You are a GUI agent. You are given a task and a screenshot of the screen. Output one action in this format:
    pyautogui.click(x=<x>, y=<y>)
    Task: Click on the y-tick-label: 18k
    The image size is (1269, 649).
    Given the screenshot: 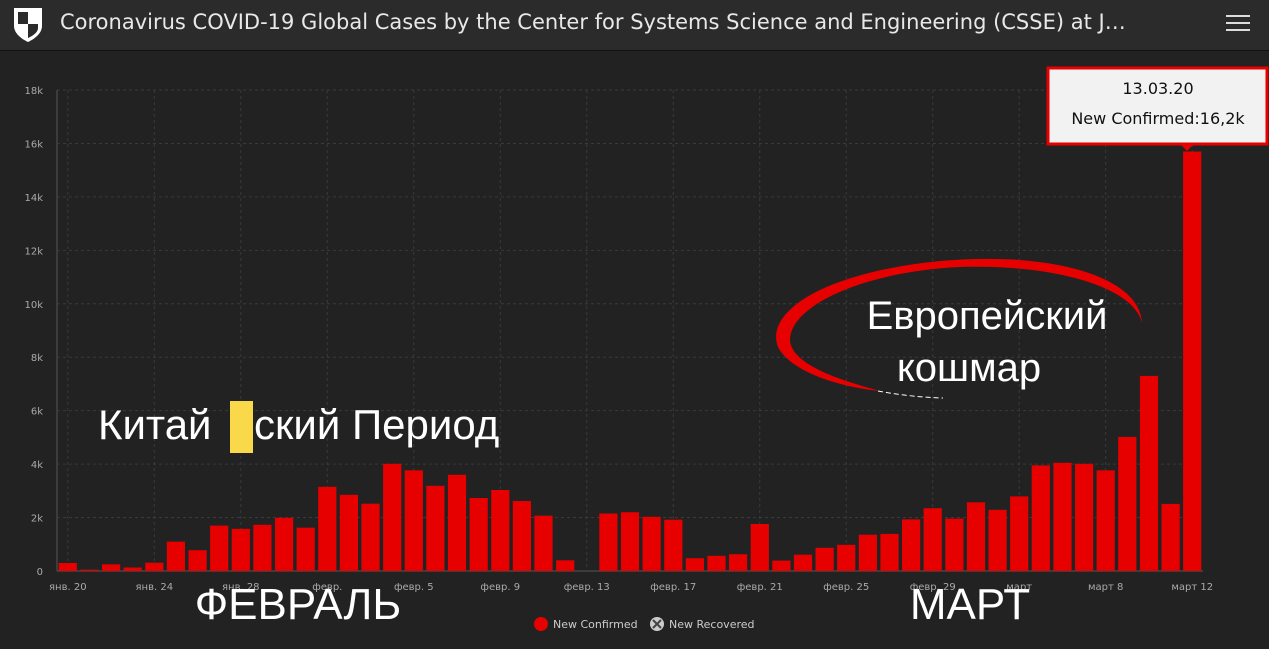 What is the action you would take?
    pyautogui.click(x=33, y=91)
    